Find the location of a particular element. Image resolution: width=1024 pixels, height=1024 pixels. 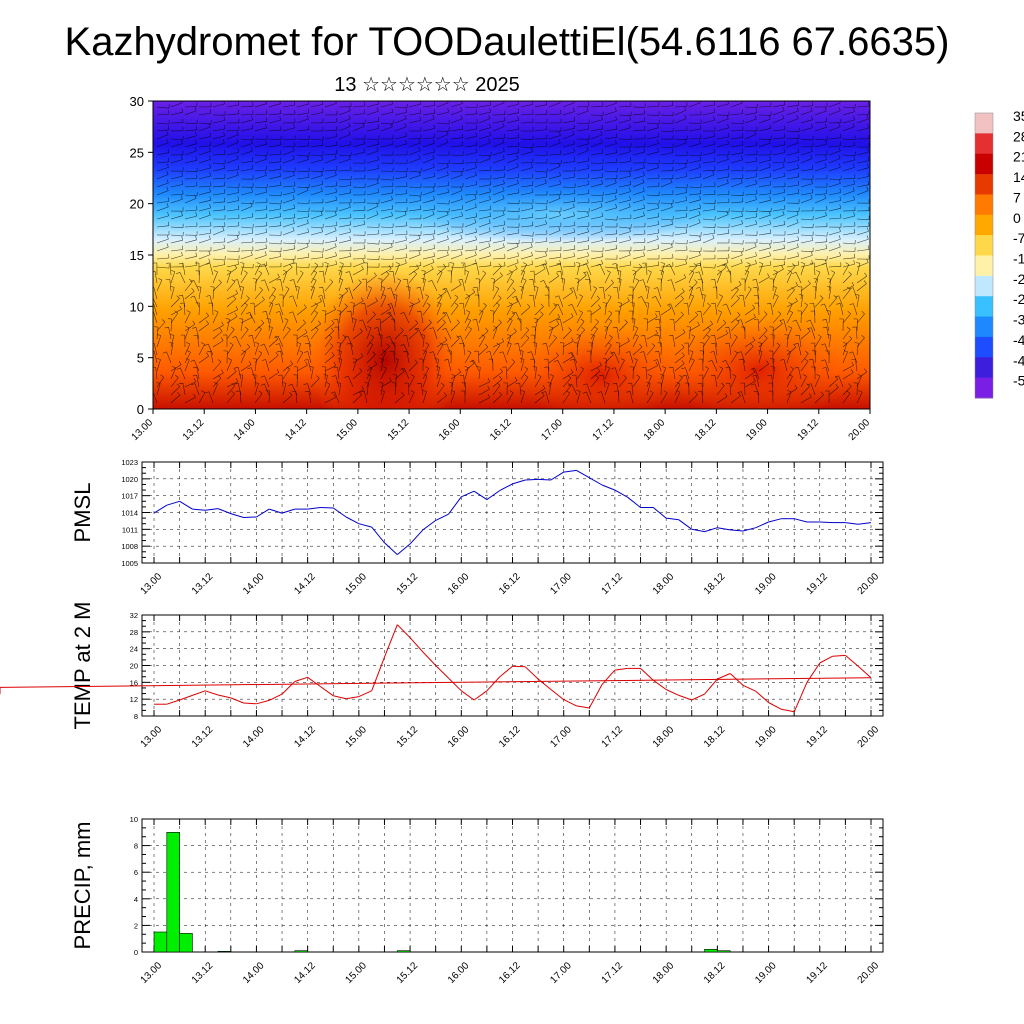

x-tick-label: 16.00 is located at coordinates (459, 737).